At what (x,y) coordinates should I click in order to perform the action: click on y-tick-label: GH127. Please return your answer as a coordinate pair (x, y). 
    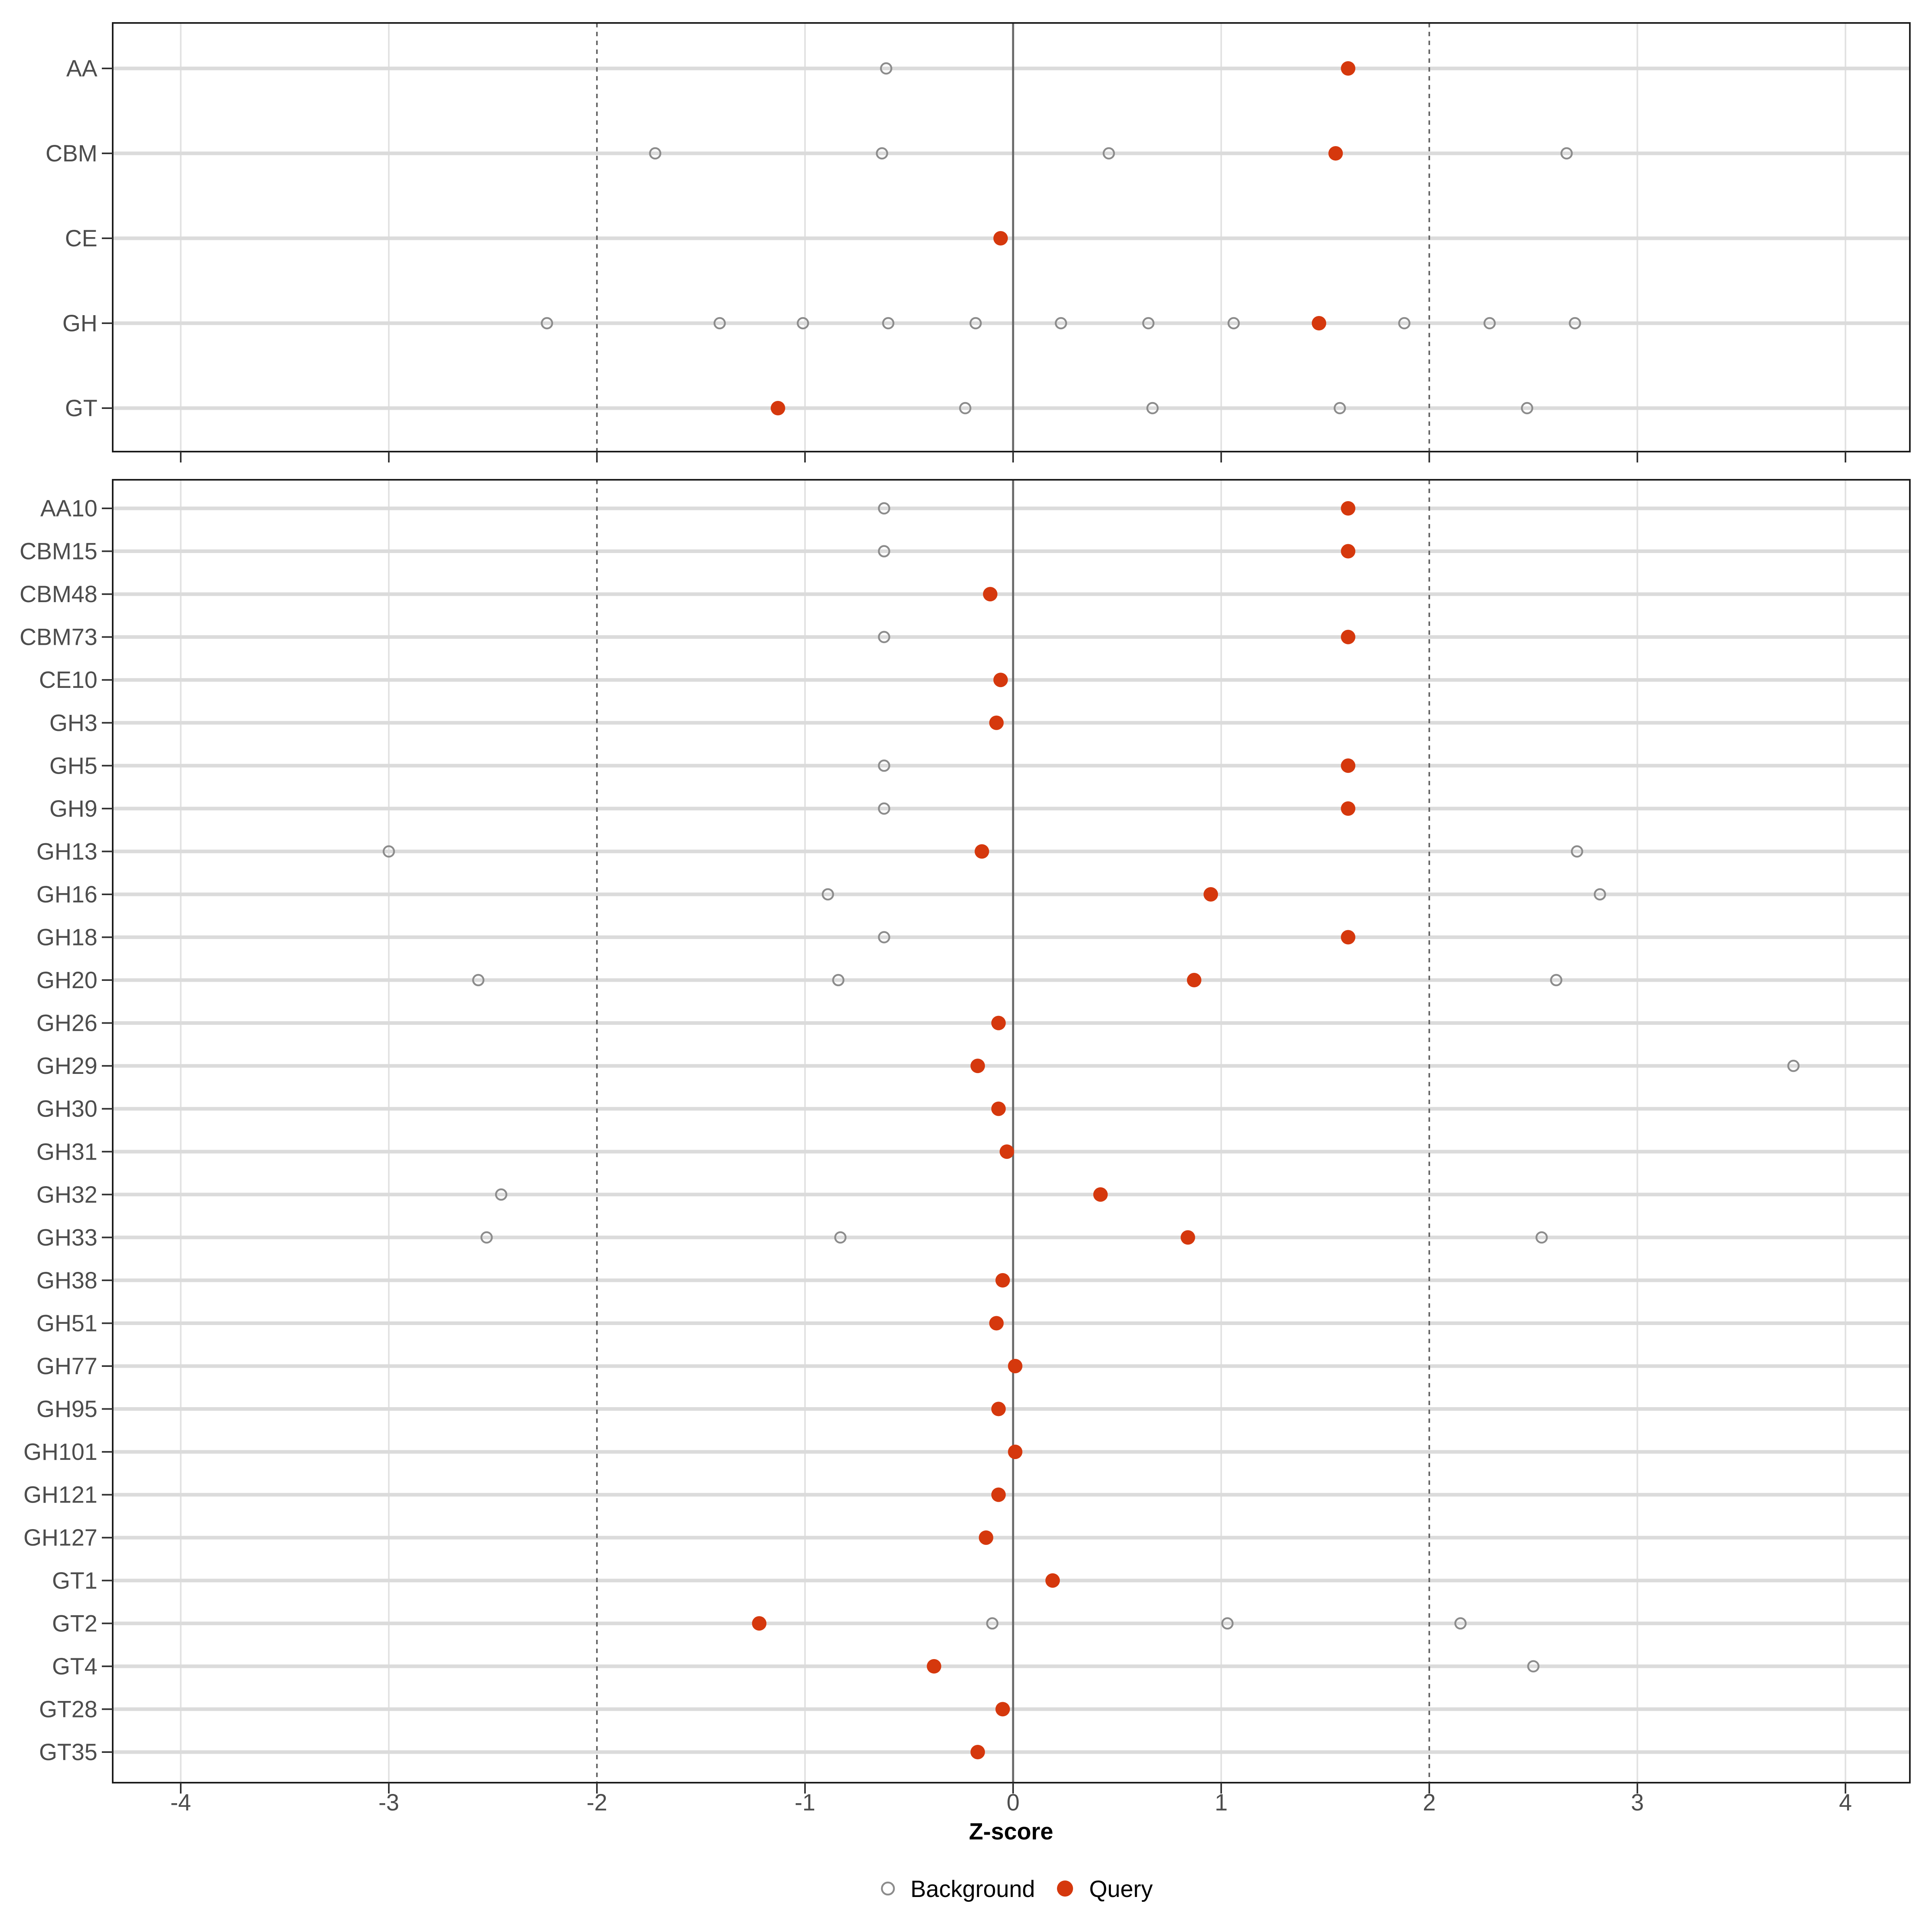
    Looking at the image, I should click on (60, 1538).